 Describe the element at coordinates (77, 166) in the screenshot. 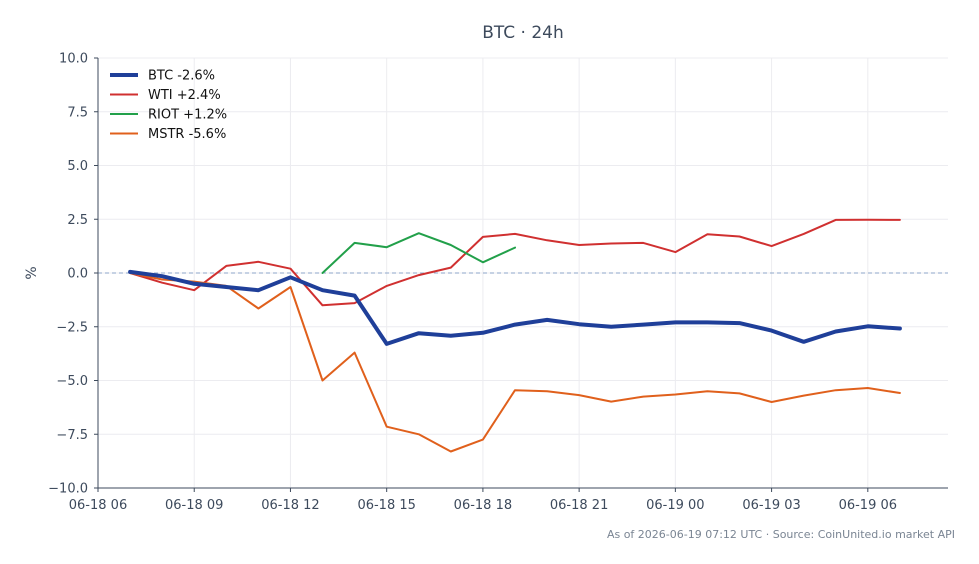

I see `y-tick-label: 5.0` at that location.